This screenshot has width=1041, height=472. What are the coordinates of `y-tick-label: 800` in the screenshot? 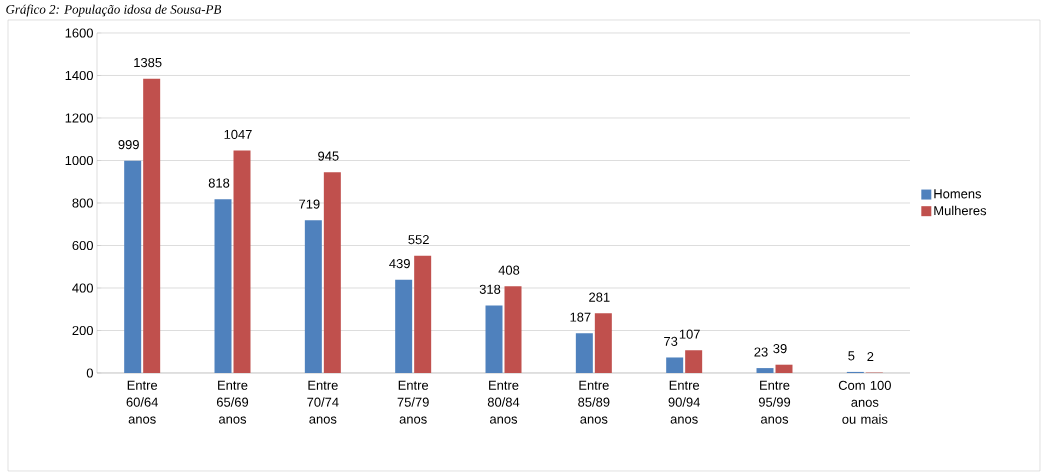 It's located at (82, 203).